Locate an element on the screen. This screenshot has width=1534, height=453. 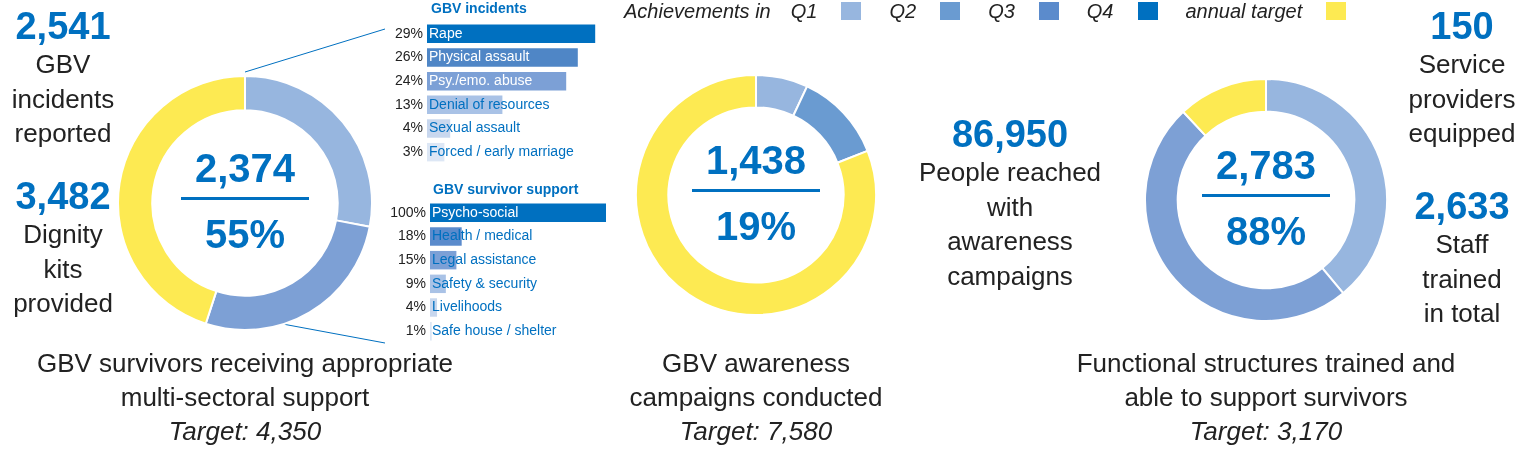
category-label: Forced / early marriage is located at coordinates (501, 151).